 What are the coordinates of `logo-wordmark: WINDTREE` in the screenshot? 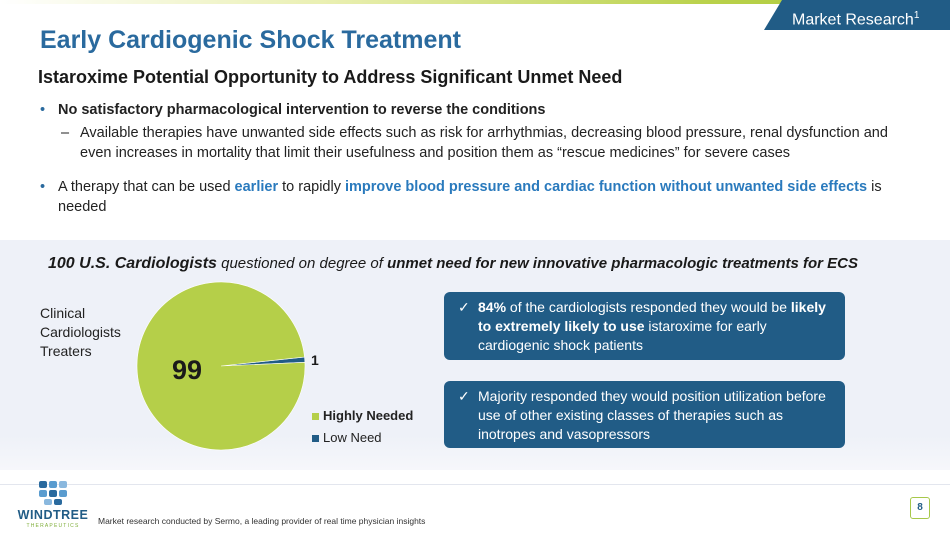 It's located at (53, 515).